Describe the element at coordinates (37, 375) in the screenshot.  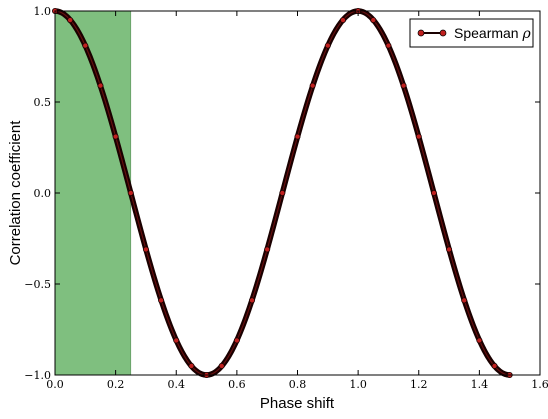
I see `y-tick-label: −1.0` at that location.